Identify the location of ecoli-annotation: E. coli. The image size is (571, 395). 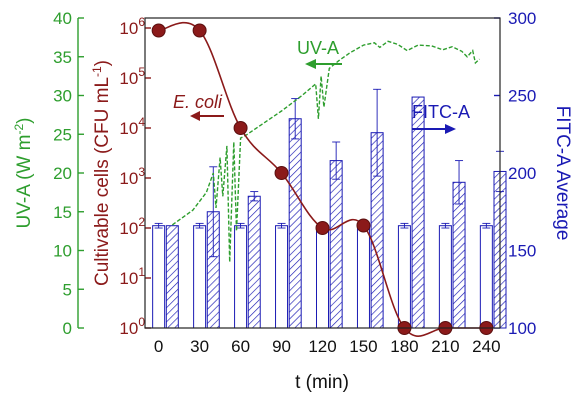
(198, 106).